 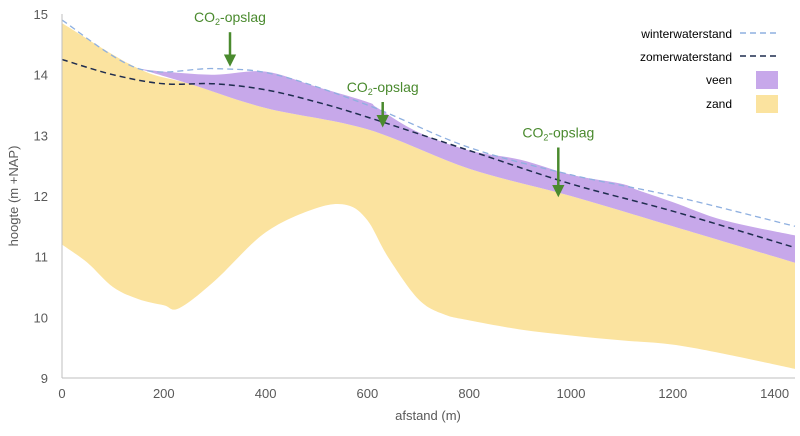 What do you see at coordinates (571, 393) in the screenshot?
I see `x-tick-label: 1000` at bounding box center [571, 393].